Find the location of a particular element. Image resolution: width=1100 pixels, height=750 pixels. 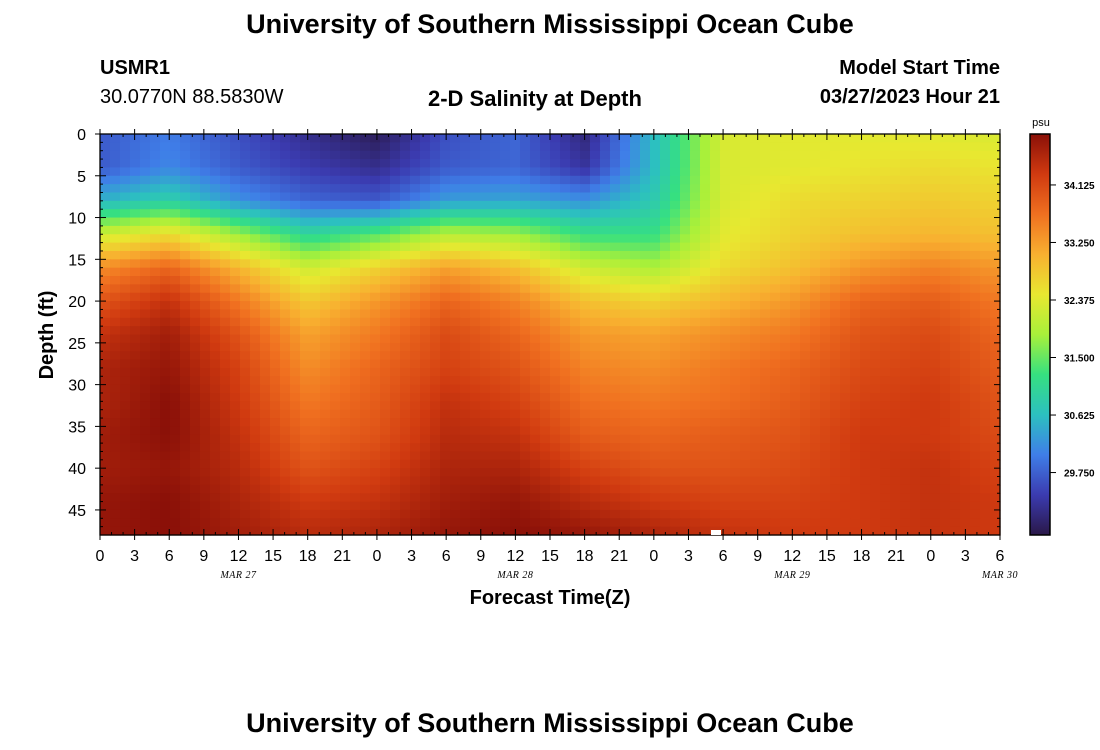

x-tick-label: 9 is located at coordinates (757, 556).